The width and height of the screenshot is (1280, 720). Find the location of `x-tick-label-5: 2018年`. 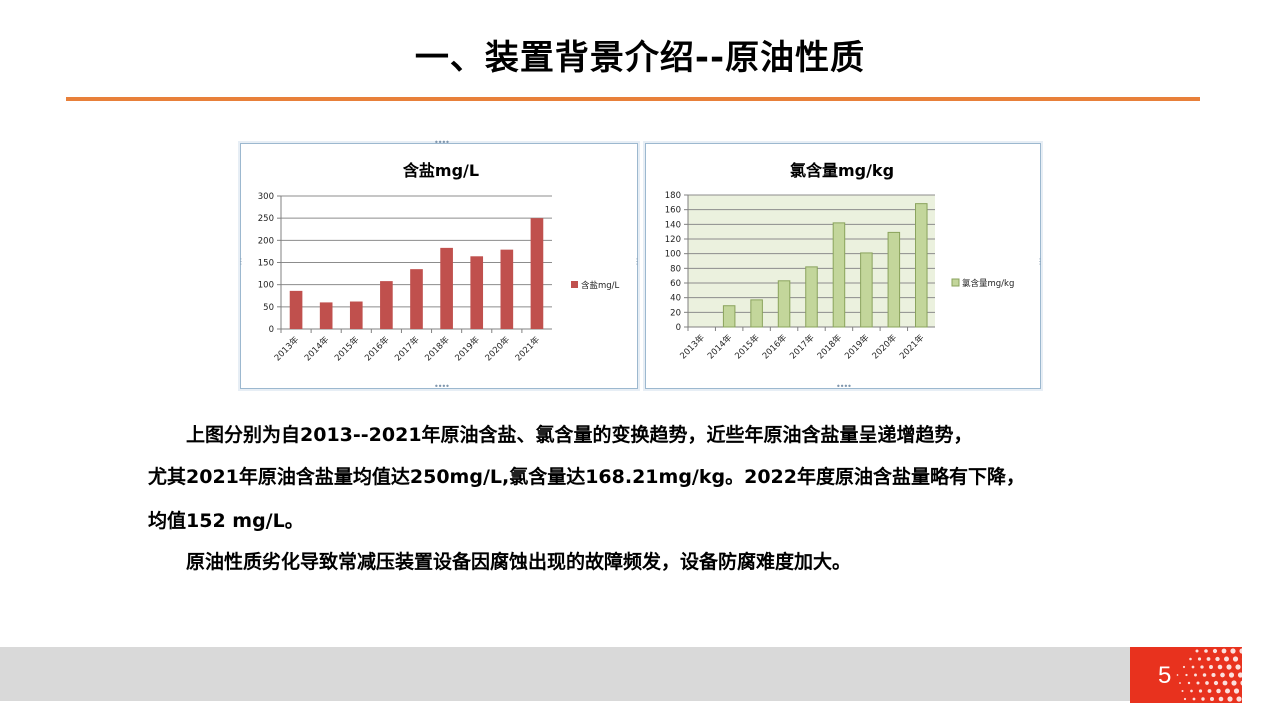

x-tick-label-5: 2018年 is located at coordinates (437, 348).